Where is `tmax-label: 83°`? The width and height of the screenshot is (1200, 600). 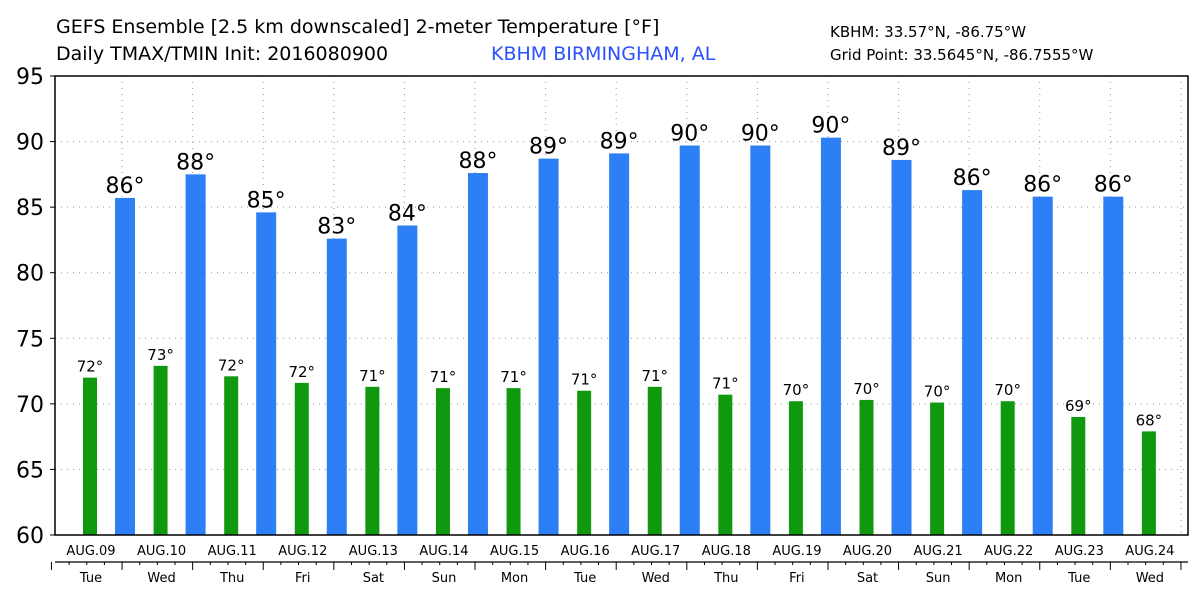
tmax-label: 83° is located at coordinates (336, 227).